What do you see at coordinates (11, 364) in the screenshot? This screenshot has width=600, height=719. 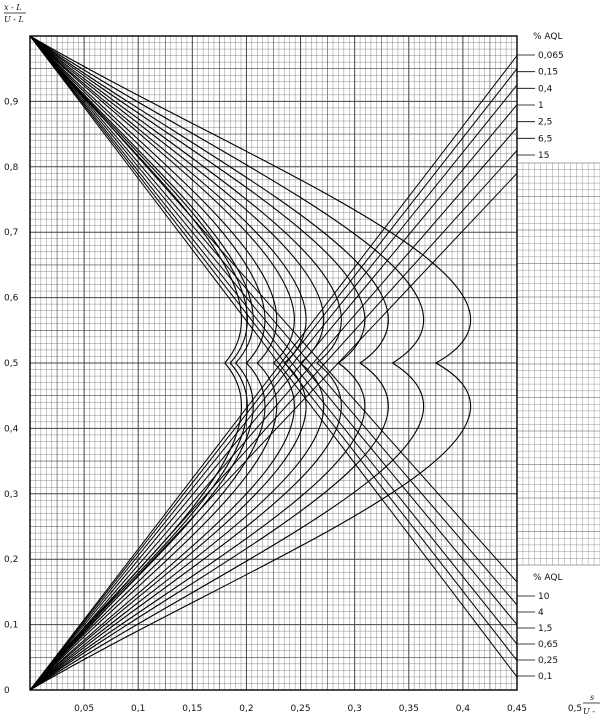 I see `y-tick-label: 0,5` at bounding box center [11, 364].